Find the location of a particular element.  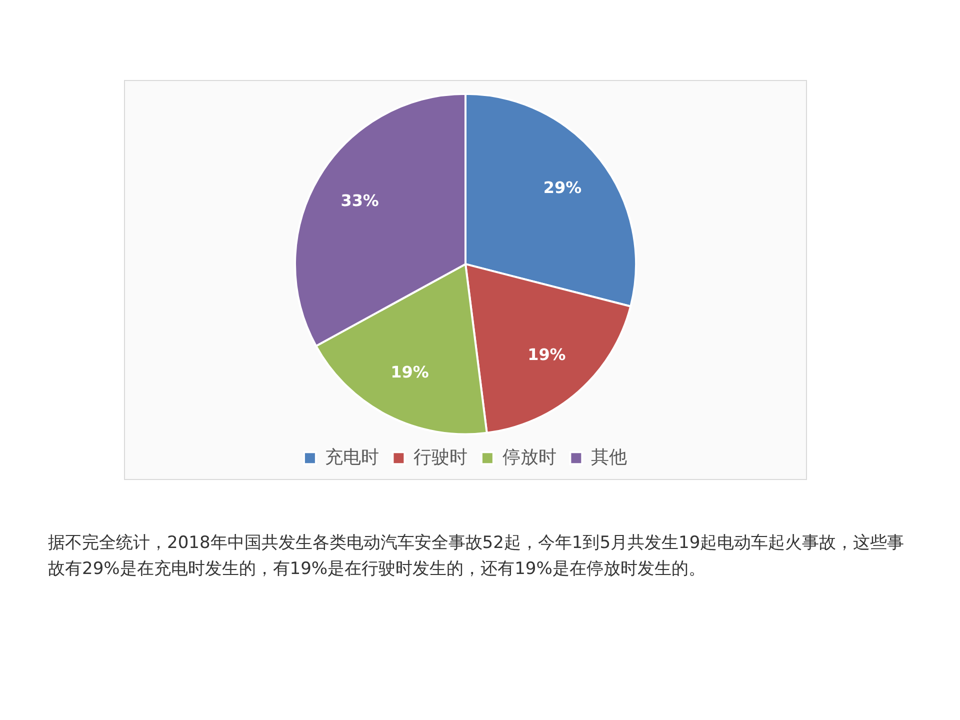

legend-label: 充电时 is located at coordinates (351, 457).